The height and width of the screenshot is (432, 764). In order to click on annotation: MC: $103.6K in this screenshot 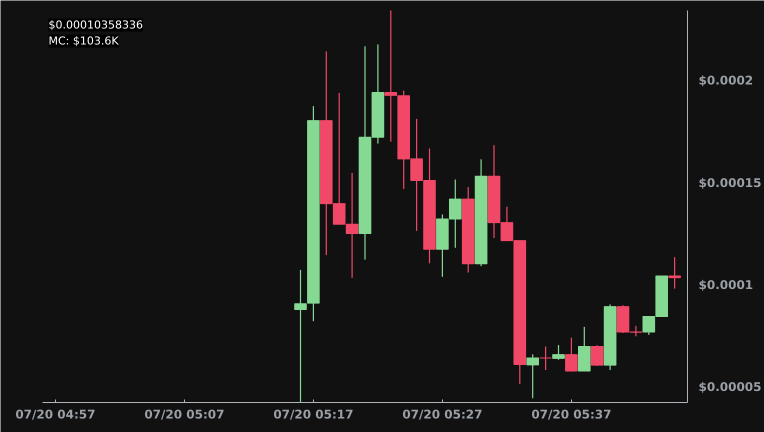, I will do `click(84, 41)`.